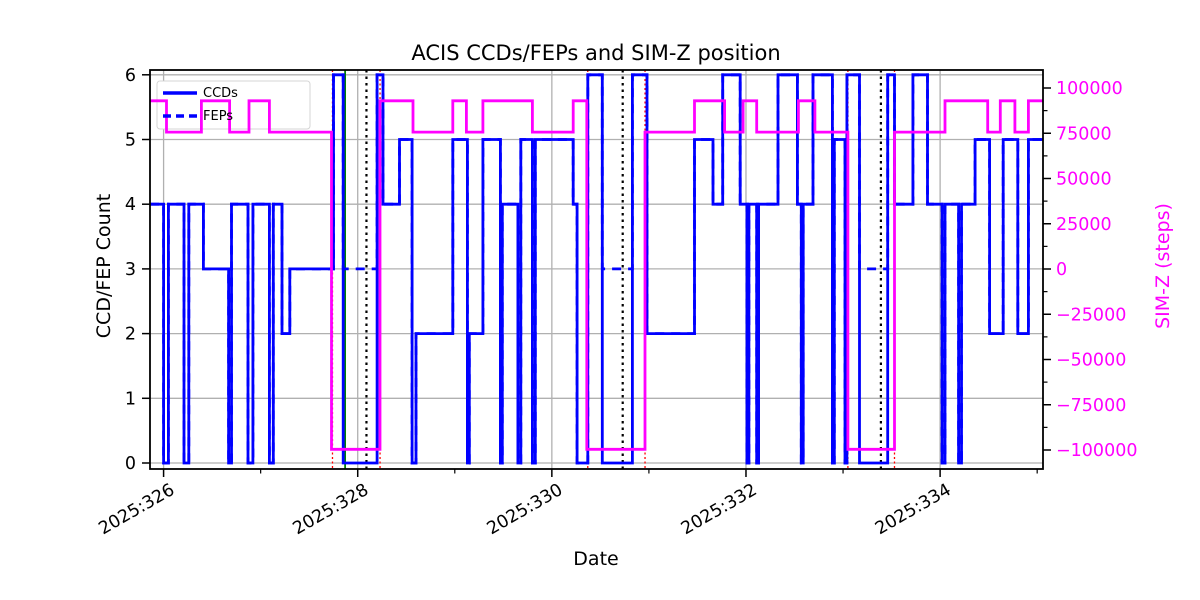 Image resolution: width=1200 pixels, height=600 pixels. What do you see at coordinates (1163, 266) in the screenshot?
I see `y-axis-label-right: SIM-Z (steps)` at bounding box center [1163, 266].